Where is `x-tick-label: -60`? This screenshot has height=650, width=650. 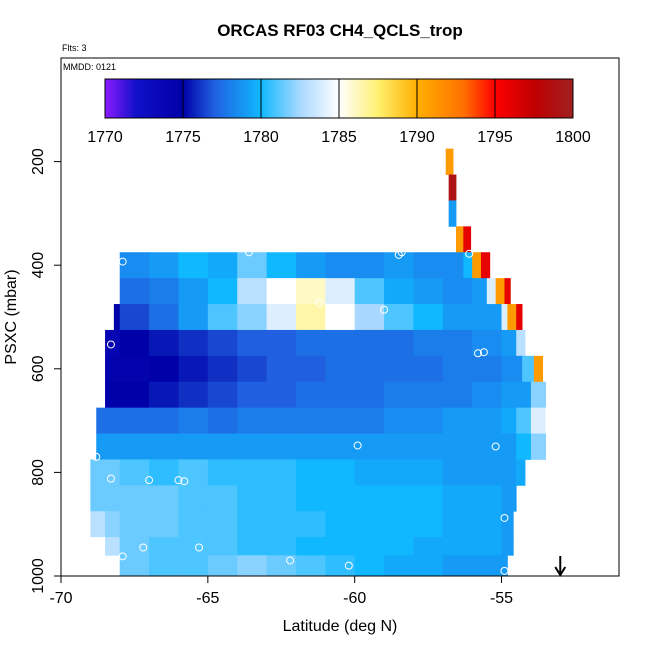 x-tick-label: -60 is located at coordinates (354, 598).